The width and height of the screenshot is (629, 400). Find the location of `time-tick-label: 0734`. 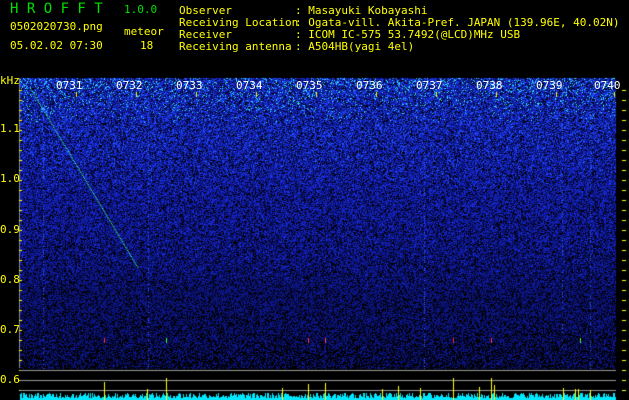

time-tick-label: 0734 is located at coordinates (249, 85).